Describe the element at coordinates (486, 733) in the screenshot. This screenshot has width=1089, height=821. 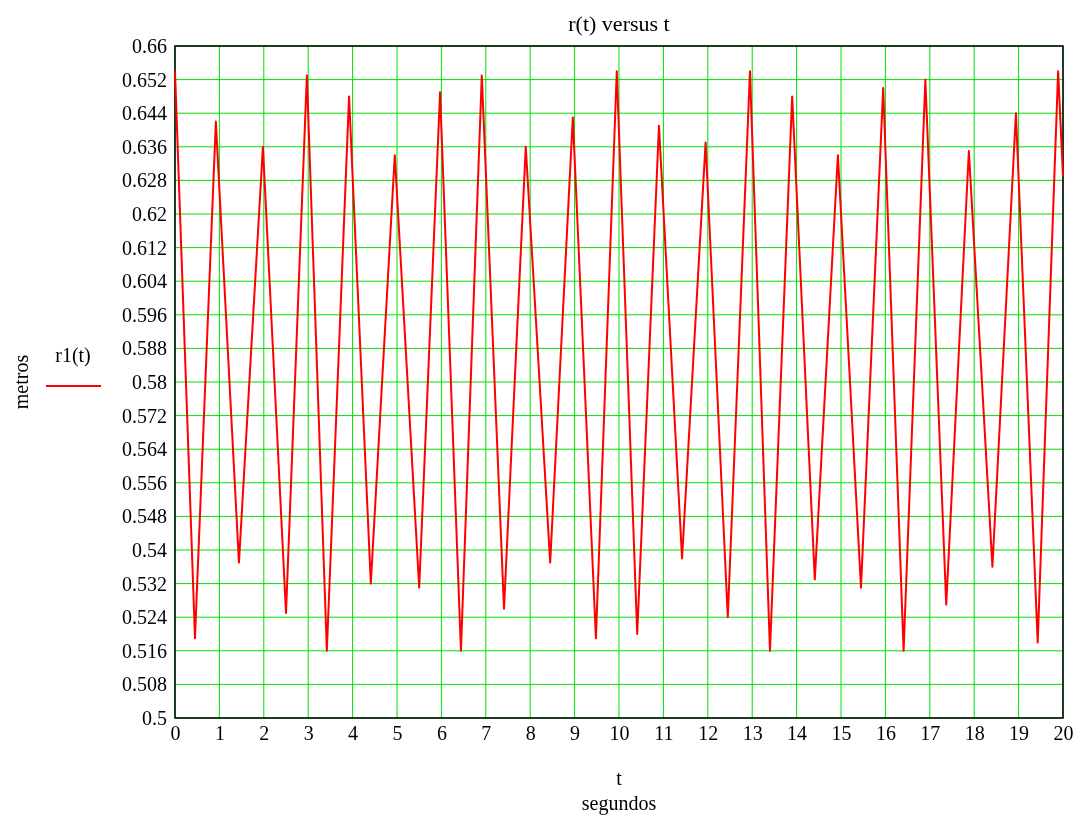
I see `x-tick-label: 7` at that location.